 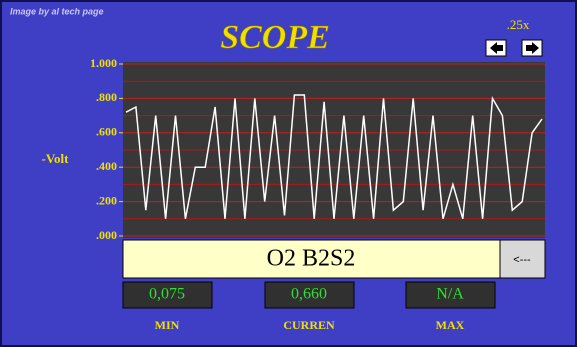 What do you see at coordinates (106, 166) in the screenshot?
I see `y-tick-label: .400` at bounding box center [106, 166].